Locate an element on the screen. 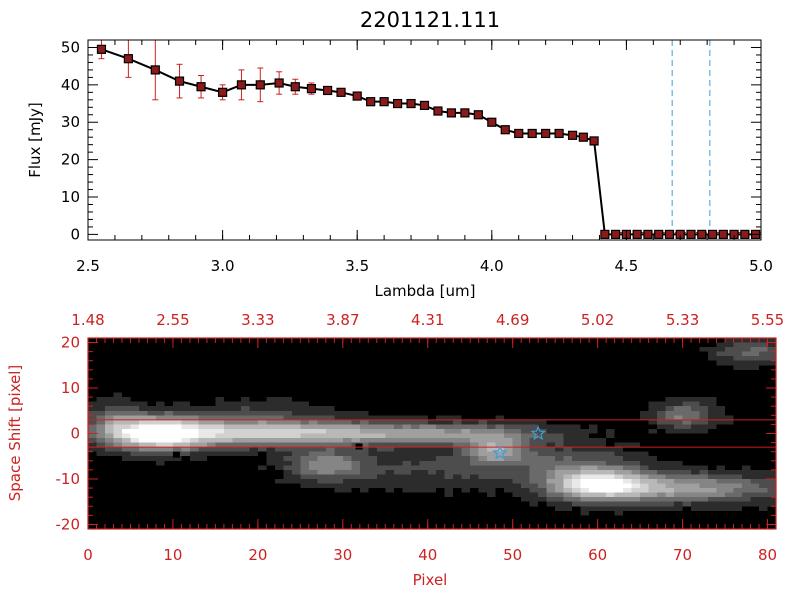 Image resolution: width=800 pixels, height=600 pixels. top-wavelength-label: 3.87 is located at coordinates (342, 320).